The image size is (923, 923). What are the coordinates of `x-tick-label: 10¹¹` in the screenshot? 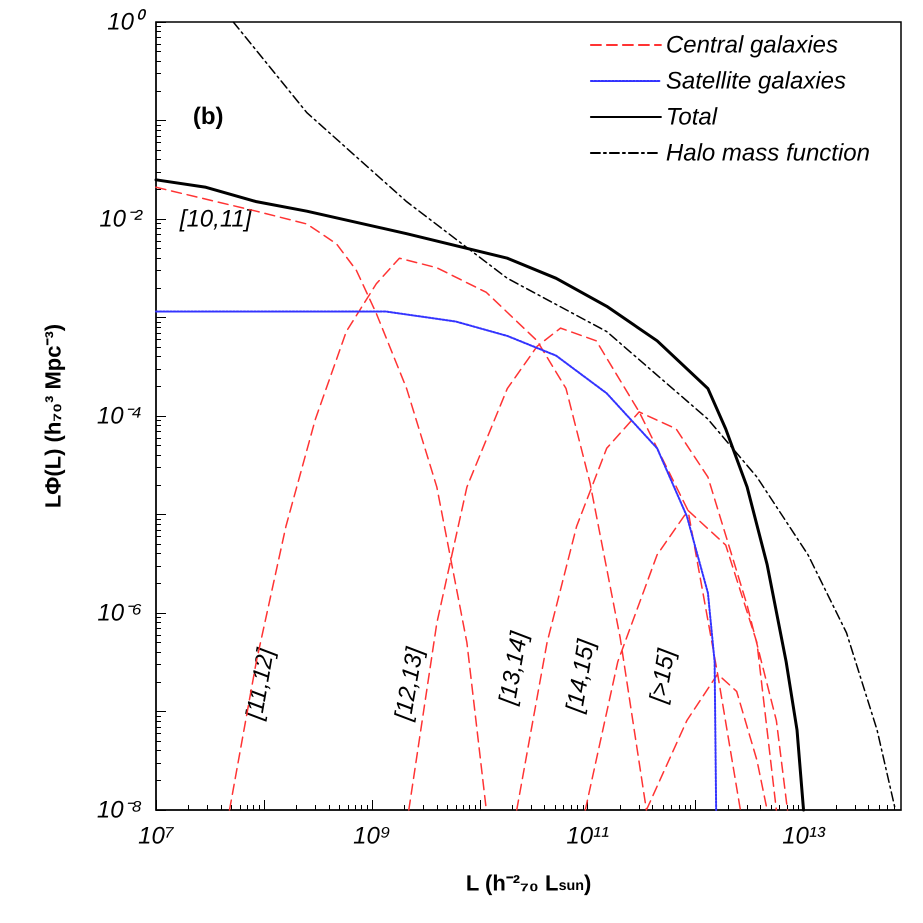 It's located at (588, 836).